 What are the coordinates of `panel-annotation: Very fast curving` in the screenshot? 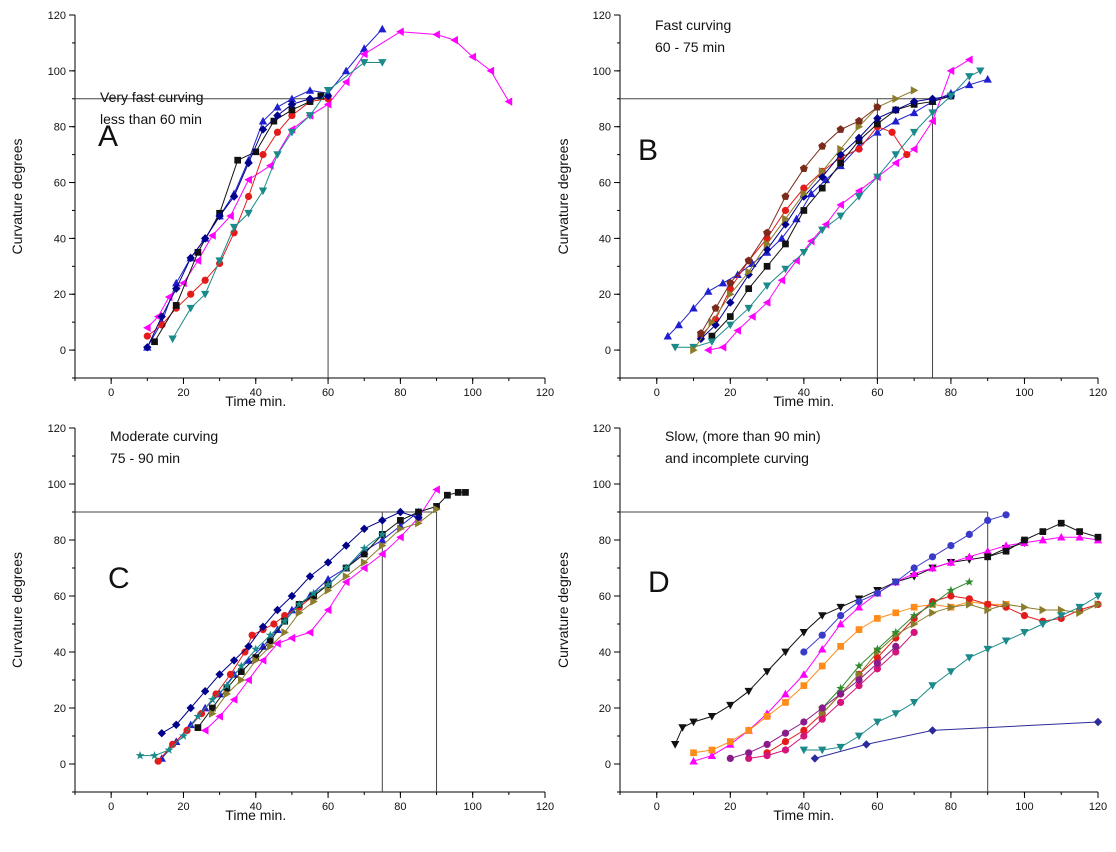 It's located at (152, 97).